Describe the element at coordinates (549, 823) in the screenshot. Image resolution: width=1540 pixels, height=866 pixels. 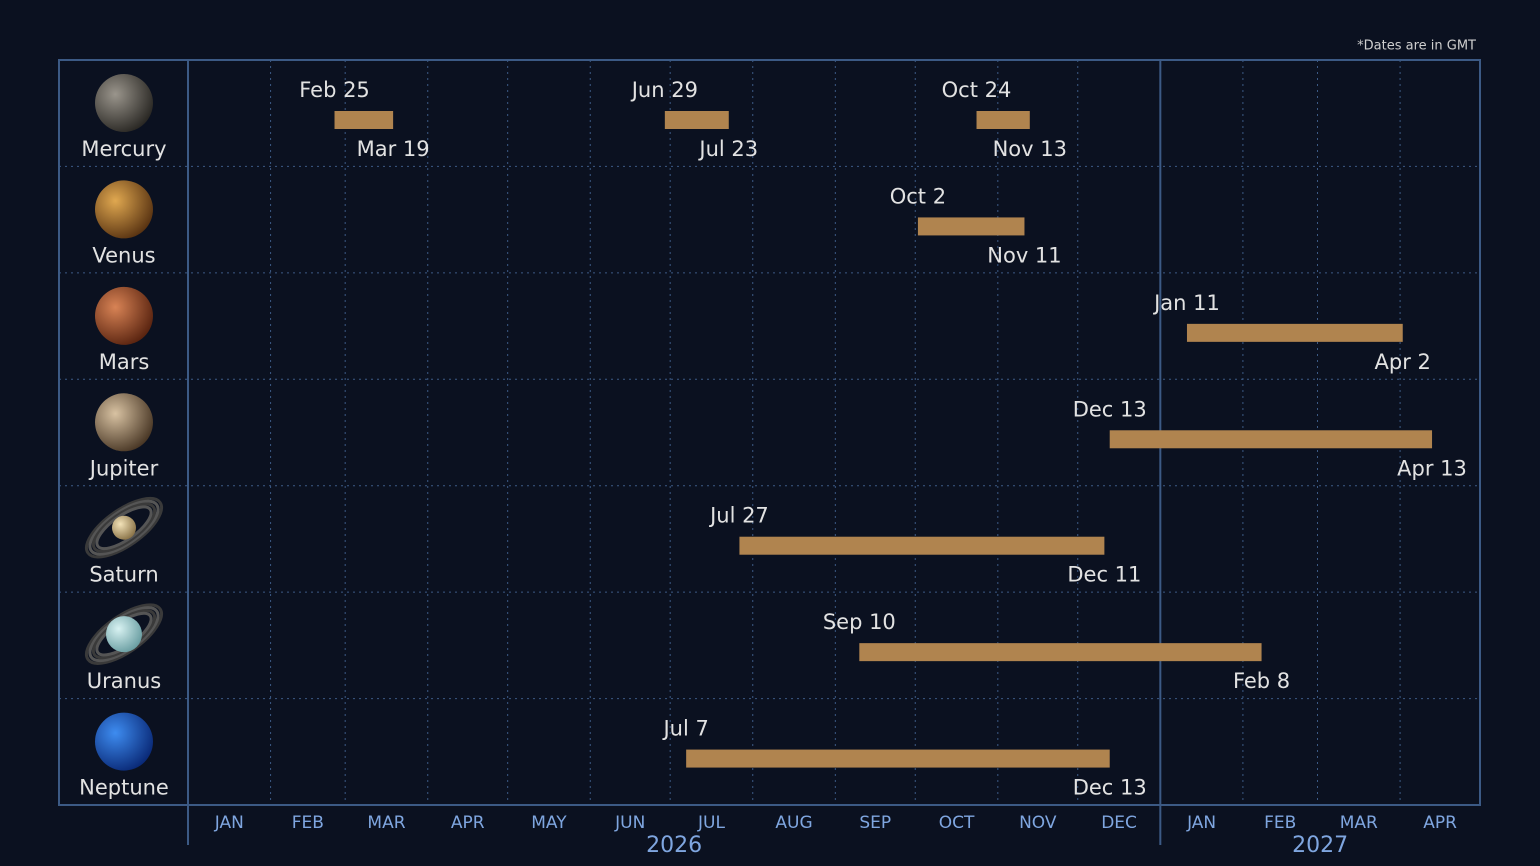
I see `month-label: MAY` at that location.